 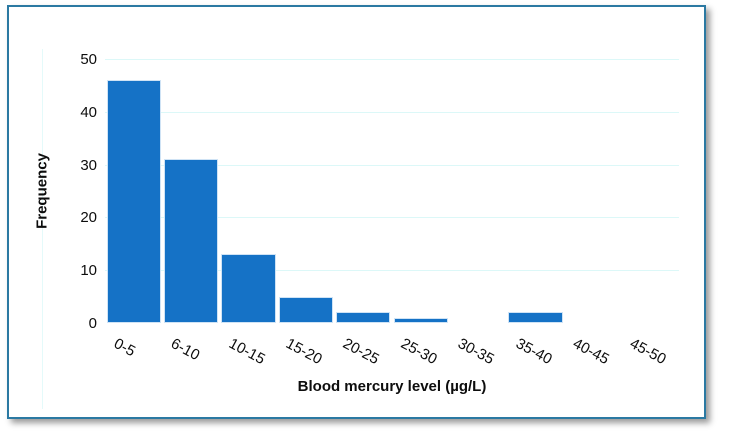 I want to click on y-tick-labels: 0 10 20 30 40 50, so click(x=53, y=191).